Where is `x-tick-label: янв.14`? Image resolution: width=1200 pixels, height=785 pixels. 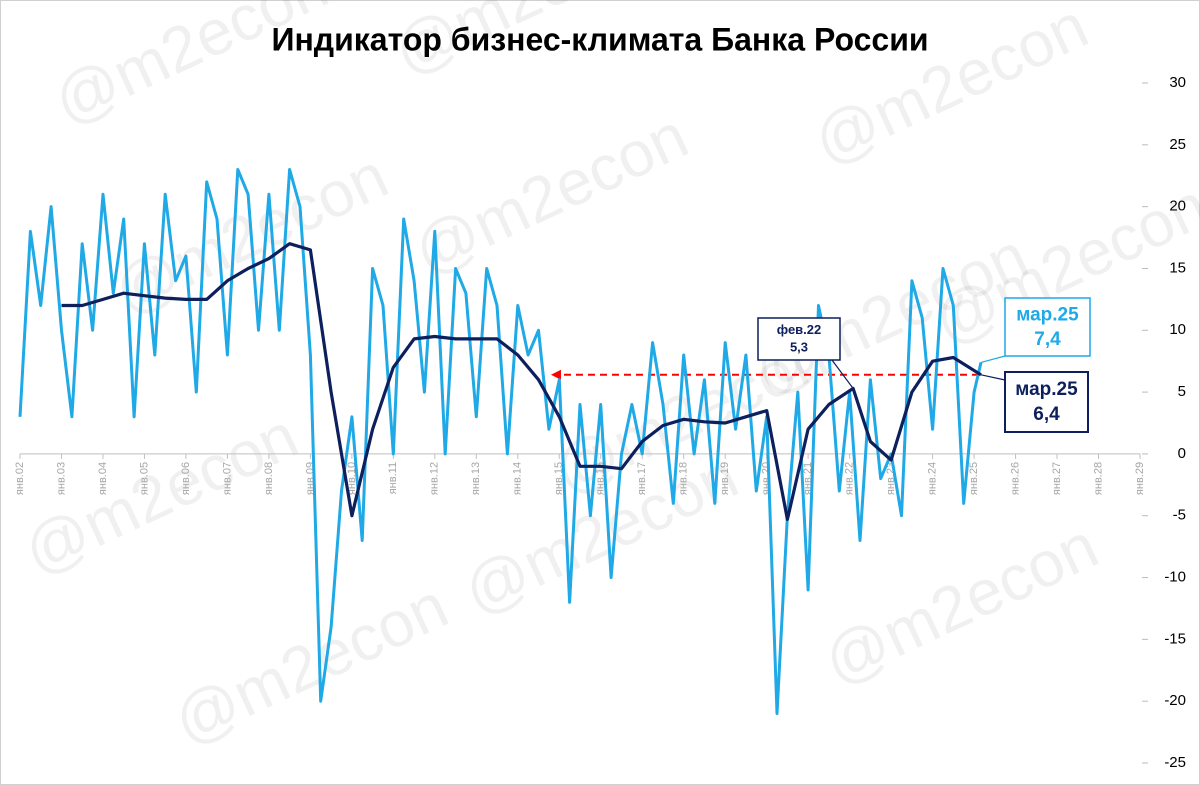
x-tick-label: янв.14 is located at coordinates (518, 478).